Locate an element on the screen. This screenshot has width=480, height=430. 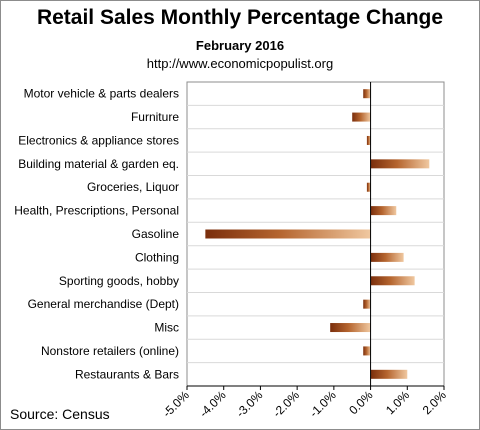
tick-label: -2.0% is located at coordinates (286, 404).